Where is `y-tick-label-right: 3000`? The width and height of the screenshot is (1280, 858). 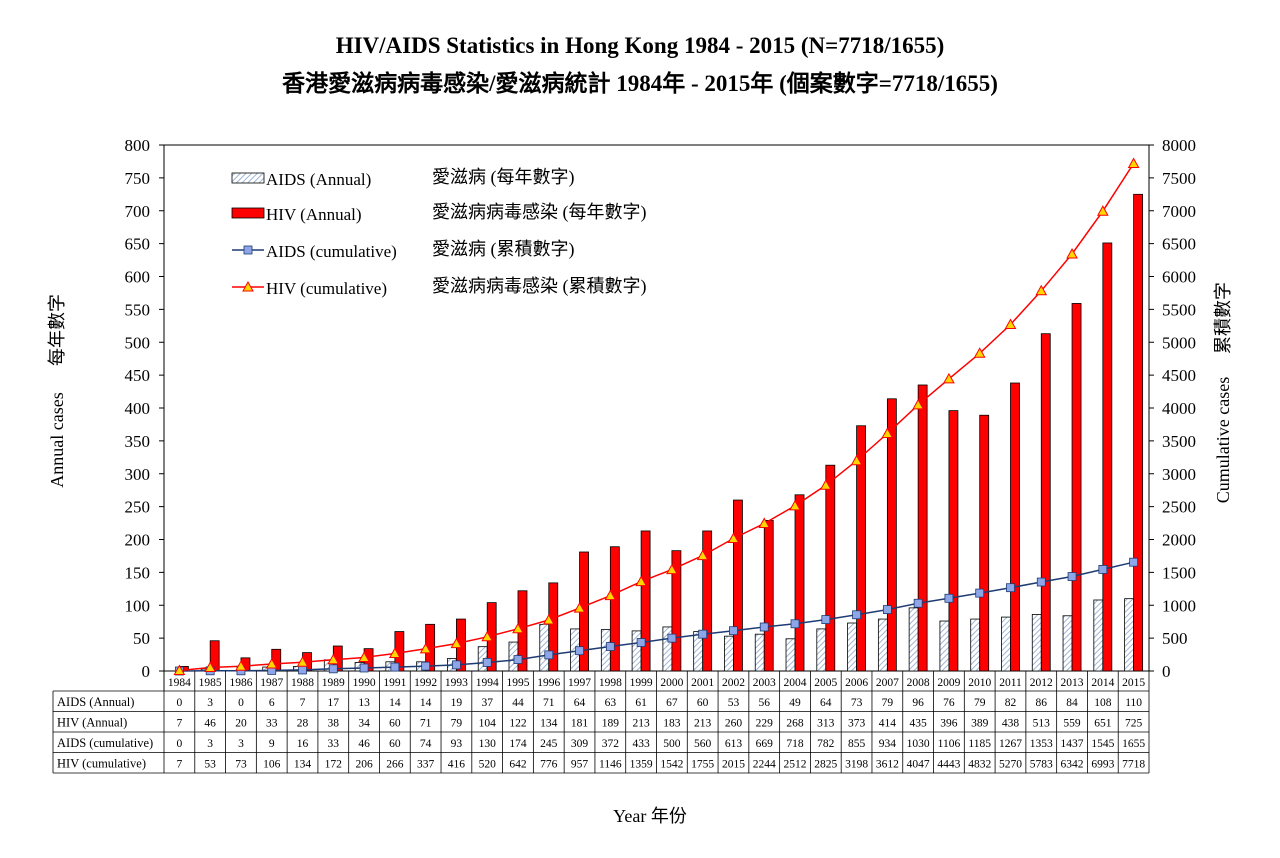 y-tick-label-right: 3000 is located at coordinates (1179, 474).